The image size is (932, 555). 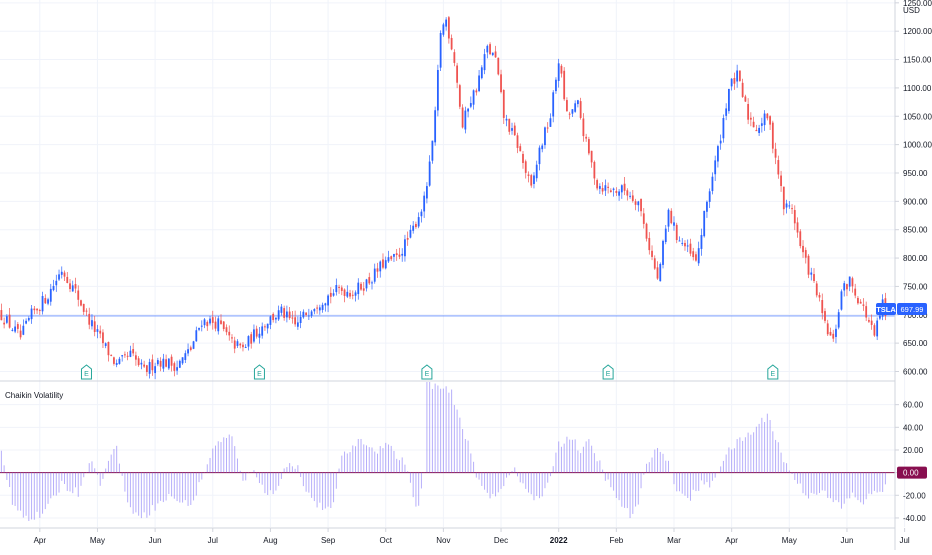 What do you see at coordinates (915, 371) in the screenshot?
I see `price-tick-label: 600.00` at bounding box center [915, 371].